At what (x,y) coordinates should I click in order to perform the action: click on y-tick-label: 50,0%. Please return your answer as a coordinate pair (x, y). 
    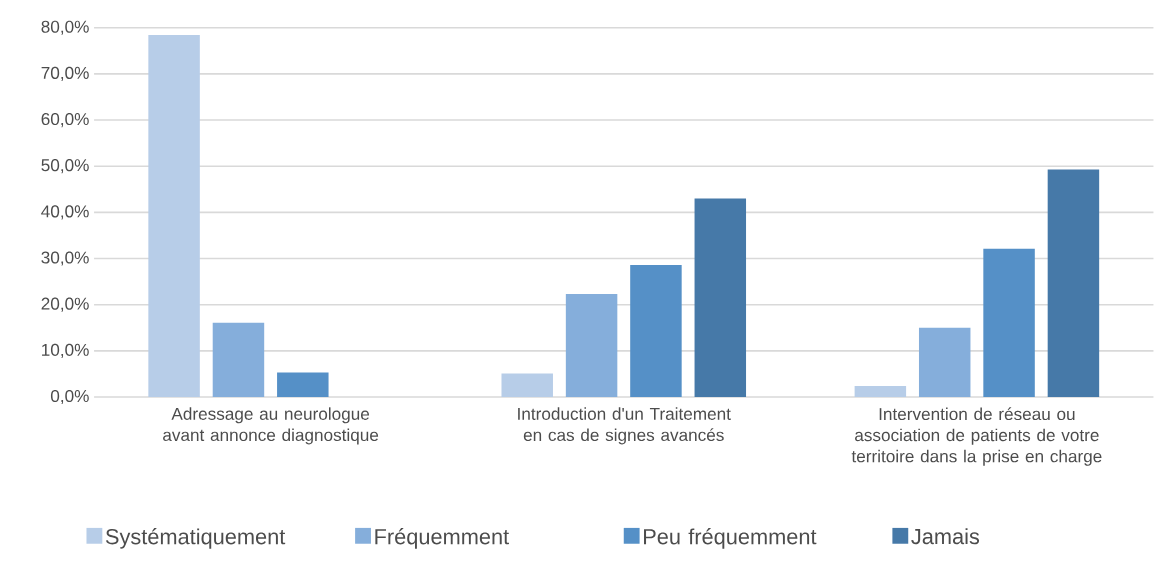
    Looking at the image, I should click on (65, 166).